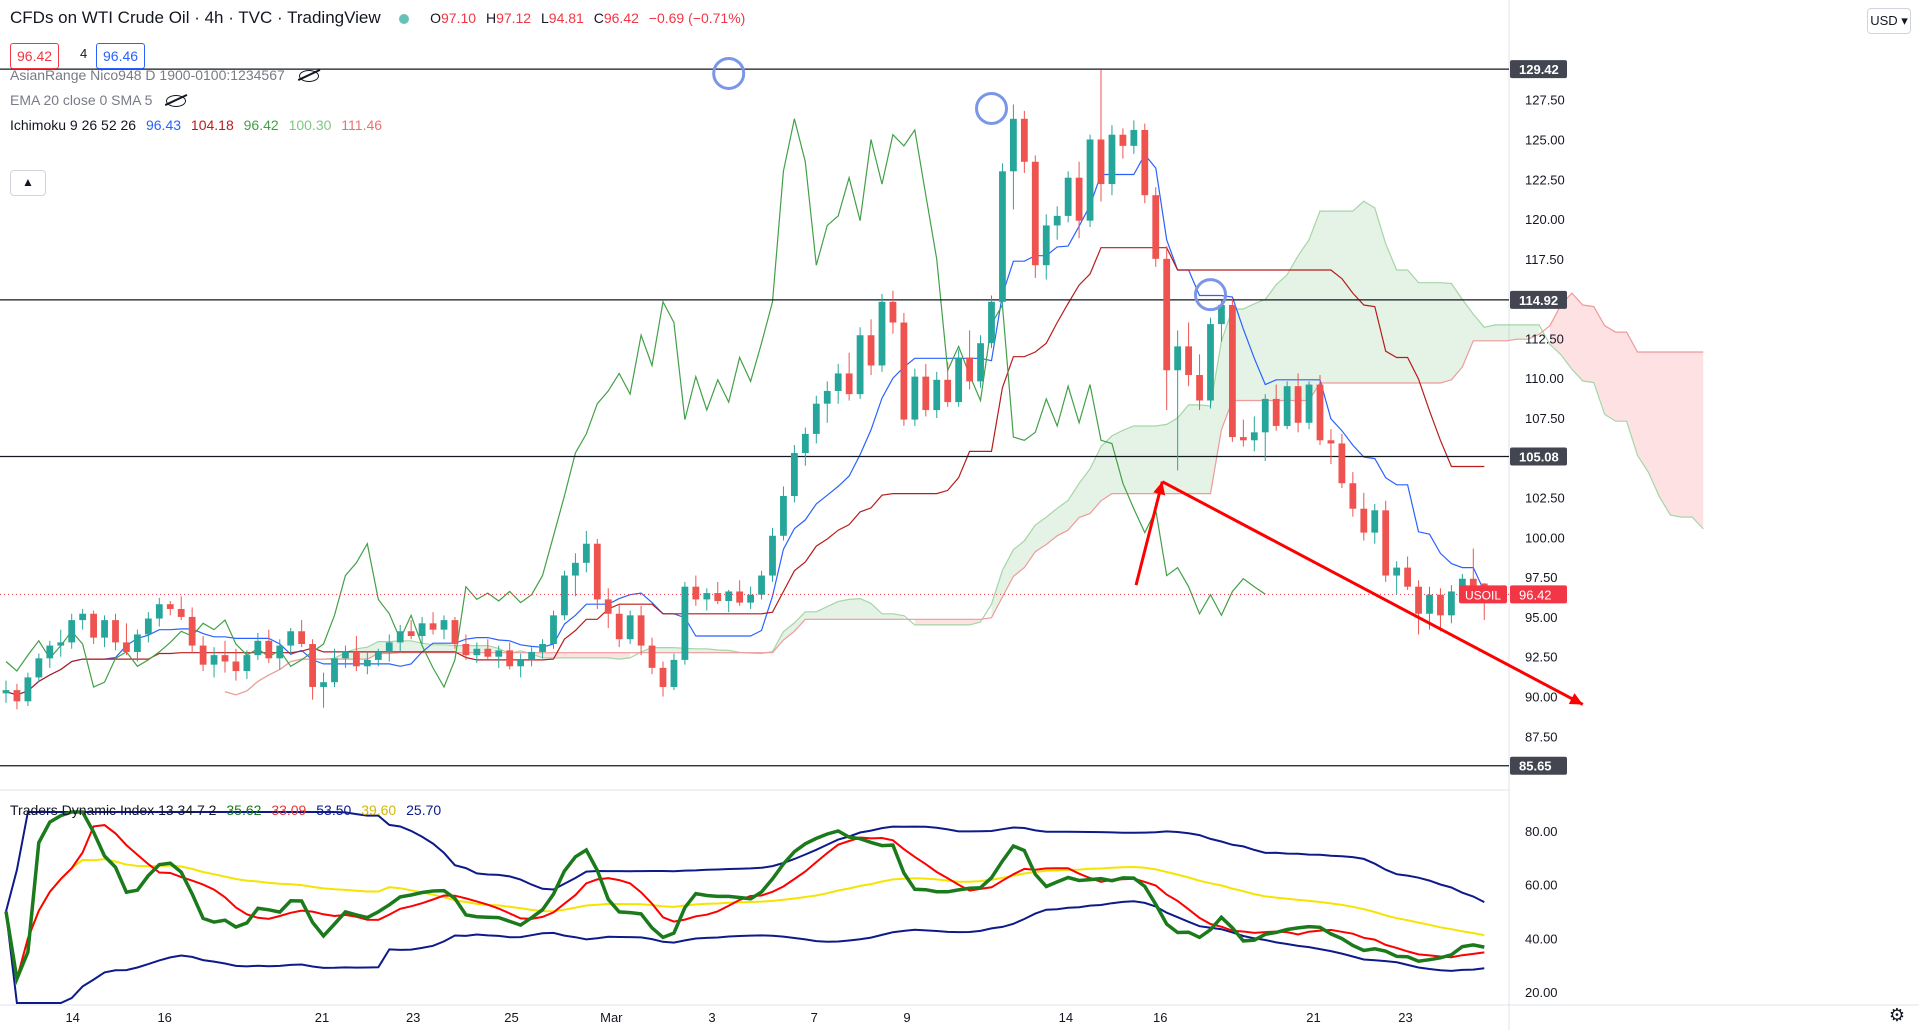 The image size is (1919, 1030). What do you see at coordinates (511, 1017) in the screenshot?
I see `time-tick-label: 25` at bounding box center [511, 1017].